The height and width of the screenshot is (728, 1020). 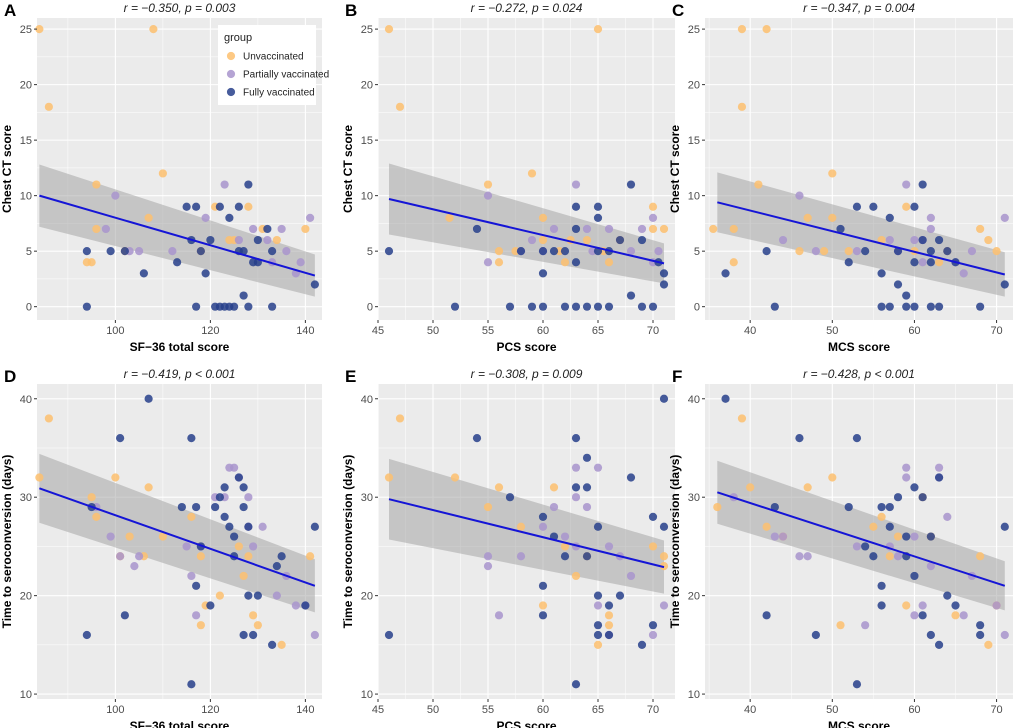 I want to click on y-axis-label: Time to seroconversion (days), so click(x=7, y=542).